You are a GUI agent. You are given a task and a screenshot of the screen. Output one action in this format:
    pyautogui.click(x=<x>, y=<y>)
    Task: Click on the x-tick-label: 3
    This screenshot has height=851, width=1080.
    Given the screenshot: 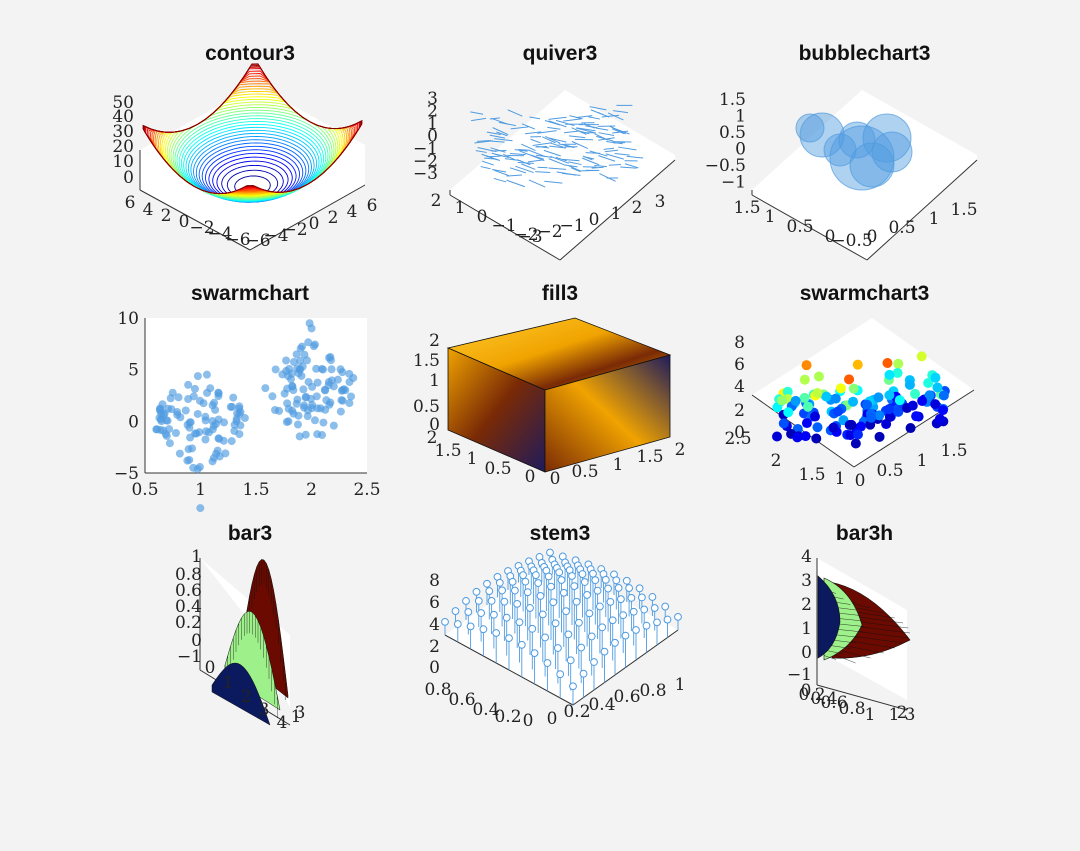 What is the action you would take?
    pyautogui.click(x=264, y=710)
    